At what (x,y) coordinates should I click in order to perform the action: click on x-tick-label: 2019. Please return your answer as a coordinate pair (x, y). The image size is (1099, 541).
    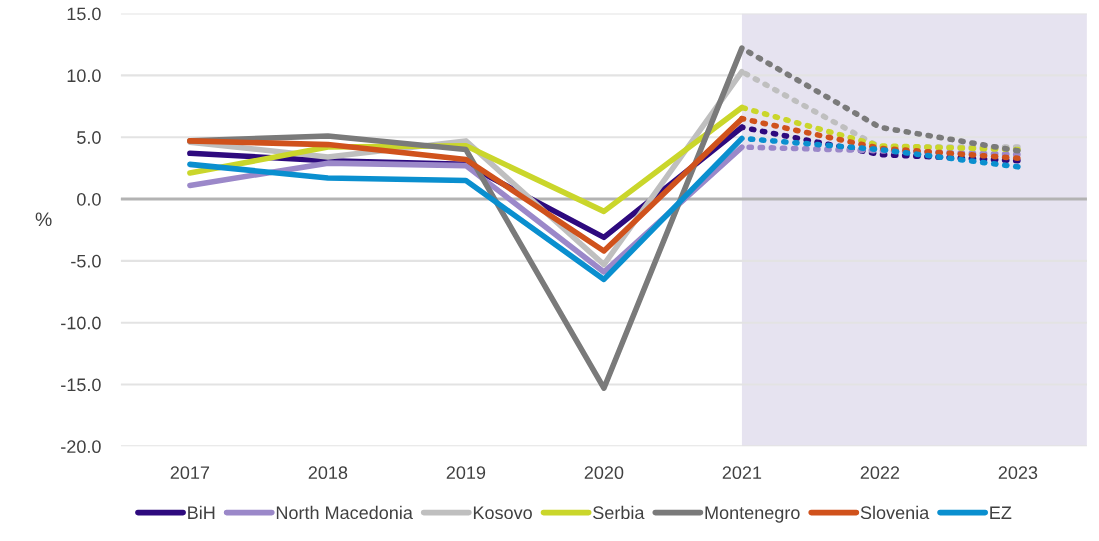
    Looking at the image, I should click on (466, 473).